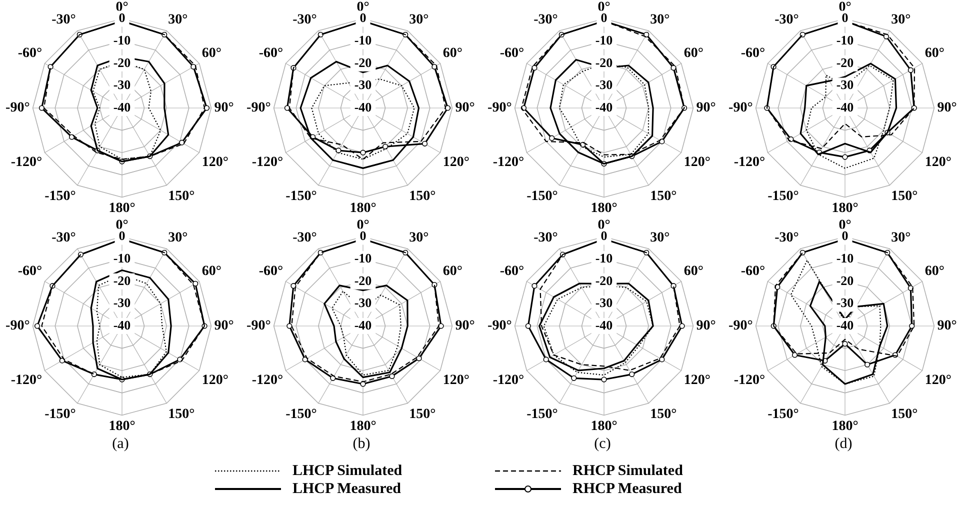 Image resolution: width=965 pixels, height=509 pixels. What do you see at coordinates (347, 471) in the screenshot?
I see `legend-label: LHCP Simulated` at bounding box center [347, 471].